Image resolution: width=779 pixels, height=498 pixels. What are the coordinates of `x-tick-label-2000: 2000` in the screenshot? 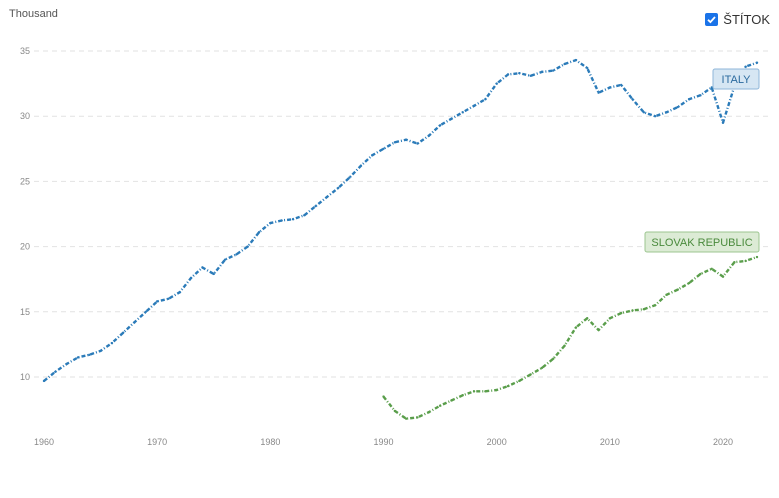 It's located at (497, 442).